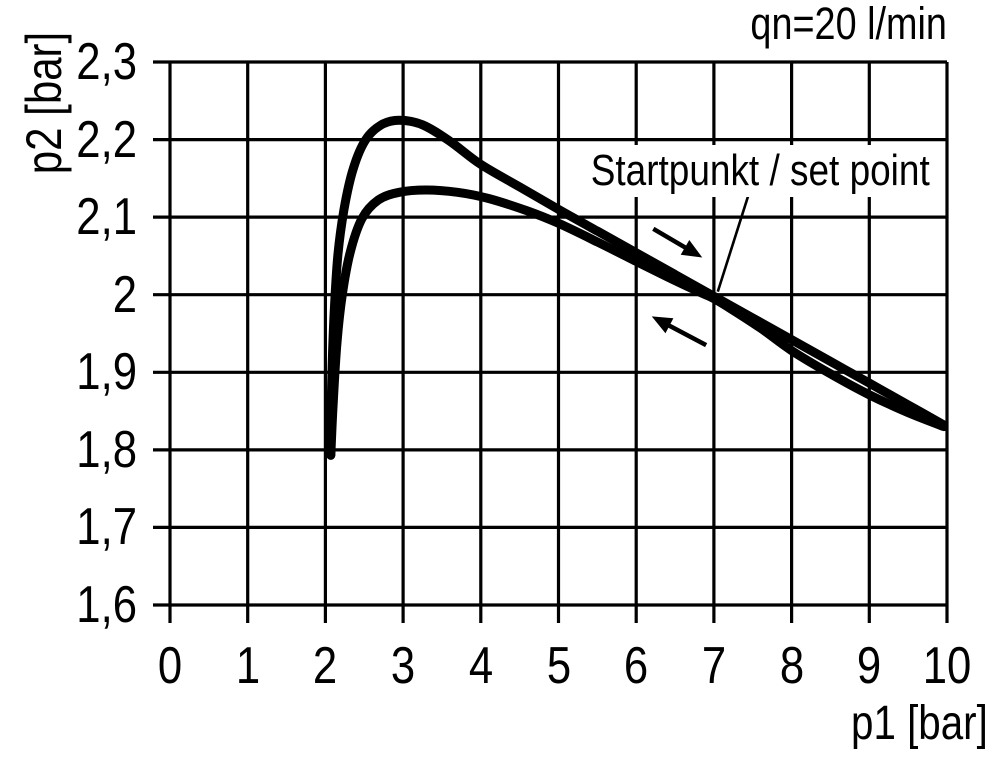 The height and width of the screenshot is (764, 1000). What do you see at coordinates (106, 527) in the screenshot?
I see `y-tick-label: 1,7` at bounding box center [106, 527].